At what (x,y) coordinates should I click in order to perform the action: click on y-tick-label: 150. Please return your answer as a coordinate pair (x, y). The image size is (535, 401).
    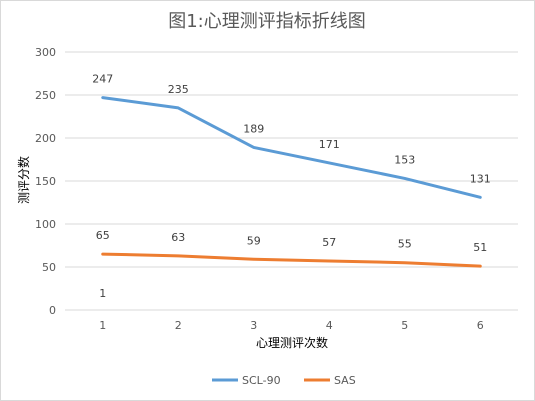
    Looking at the image, I should click on (45, 181).